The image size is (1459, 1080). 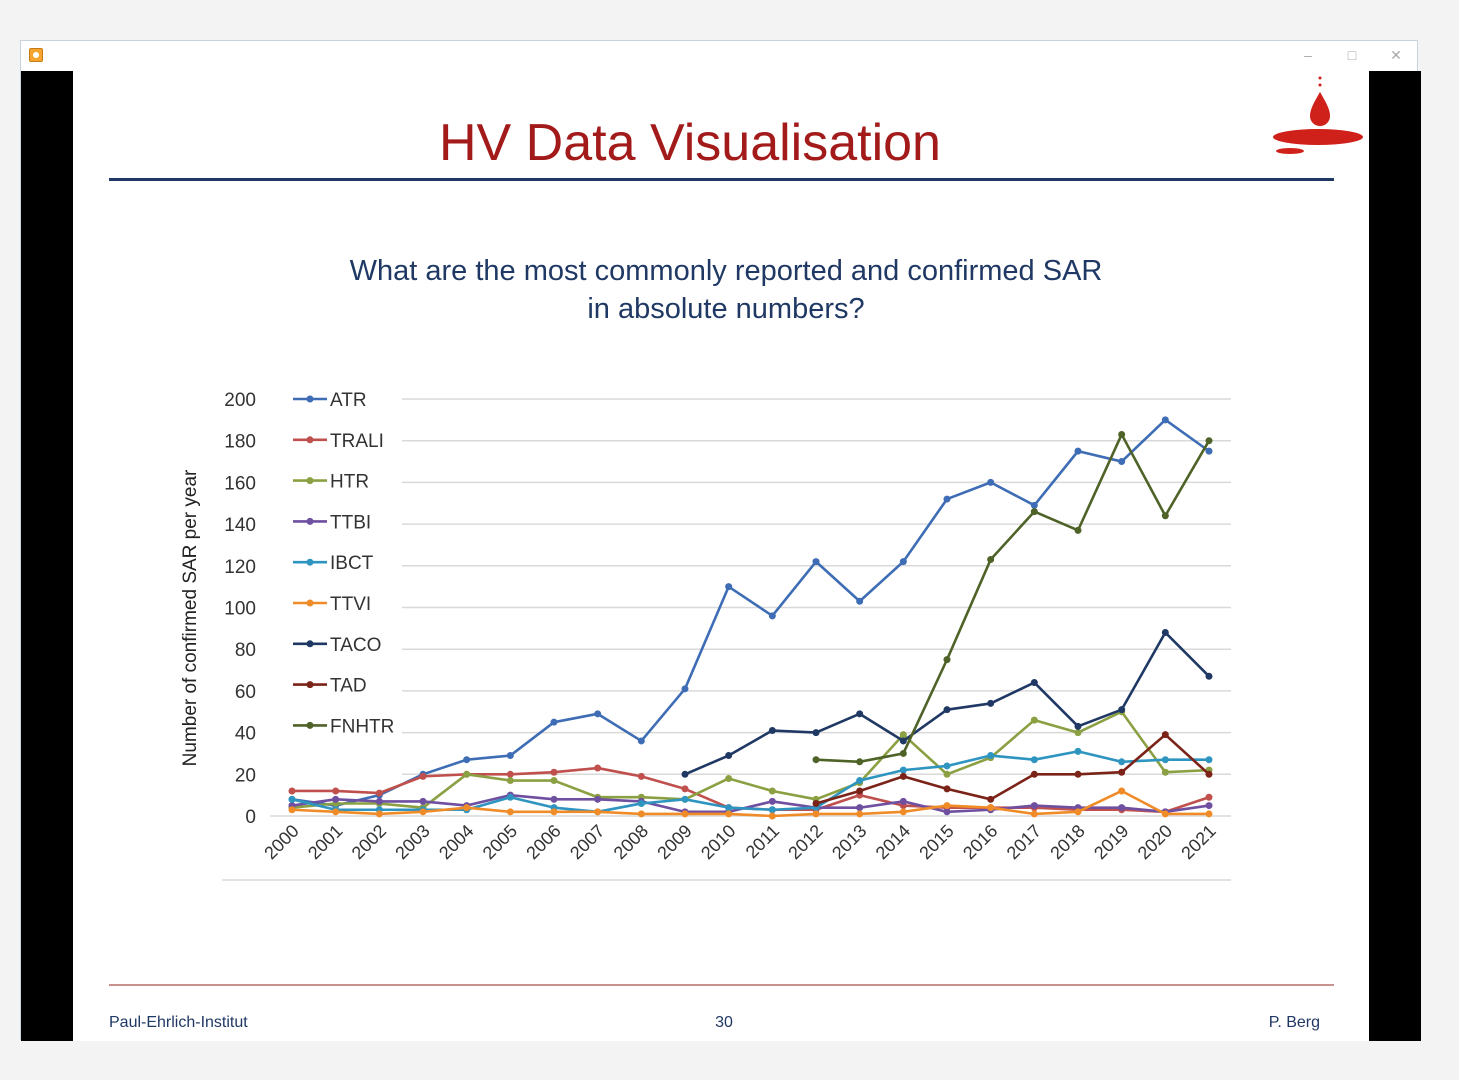 What do you see at coordinates (250, 817) in the screenshot?
I see `y-tick-label: 0` at bounding box center [250, 817].